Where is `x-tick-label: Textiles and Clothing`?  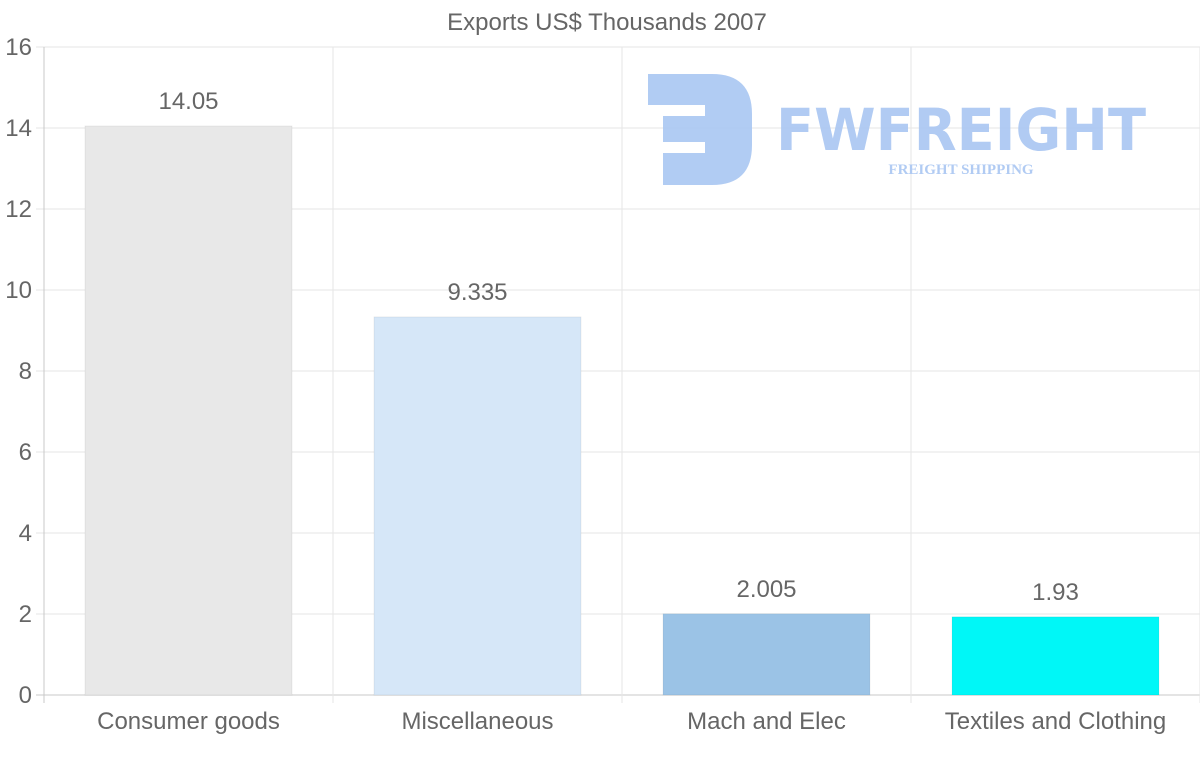 x-tick-label: Textiles and Clothing is located at coordinates (1055, 721).